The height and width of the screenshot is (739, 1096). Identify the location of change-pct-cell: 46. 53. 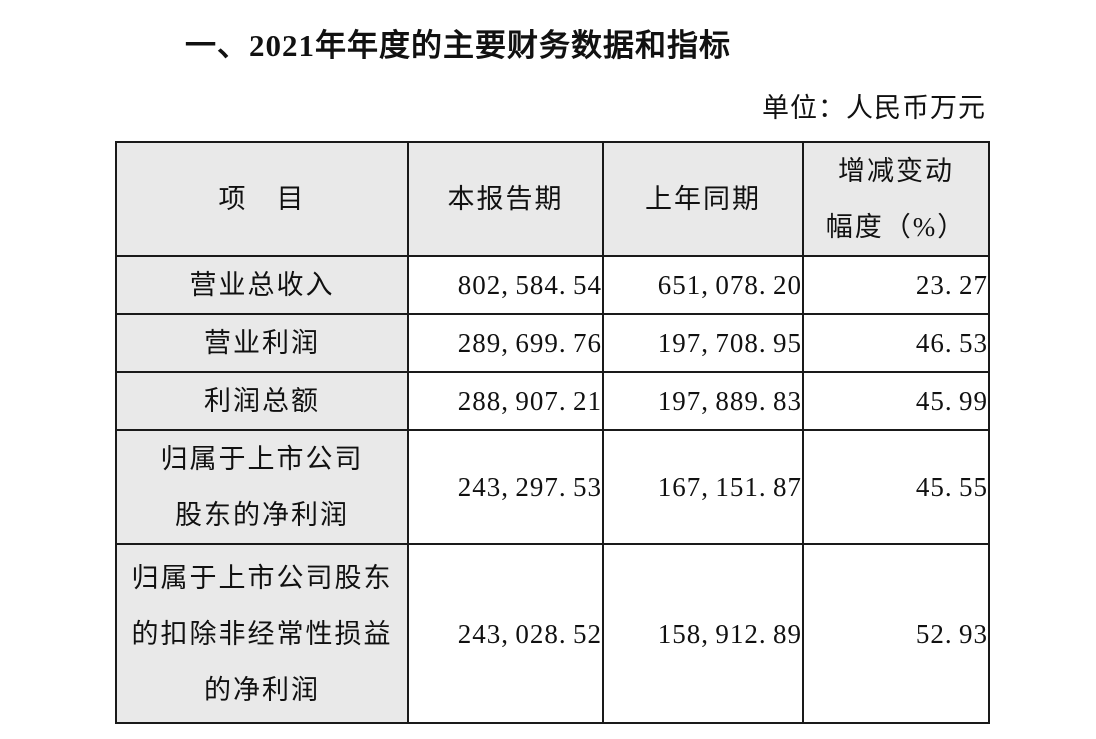
(896, 343).